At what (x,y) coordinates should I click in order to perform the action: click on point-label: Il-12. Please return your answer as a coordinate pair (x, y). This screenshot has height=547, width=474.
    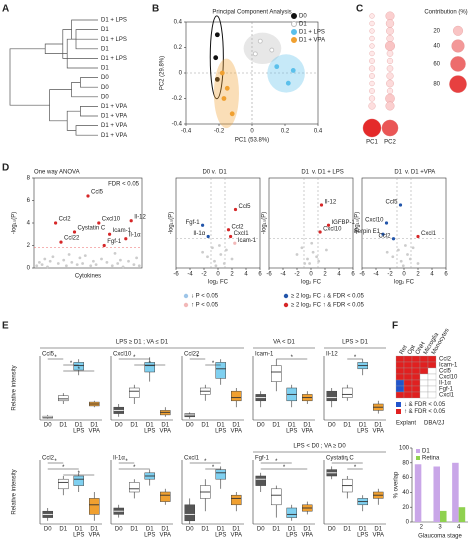
    Looking at the image, I should click on (331, 203).